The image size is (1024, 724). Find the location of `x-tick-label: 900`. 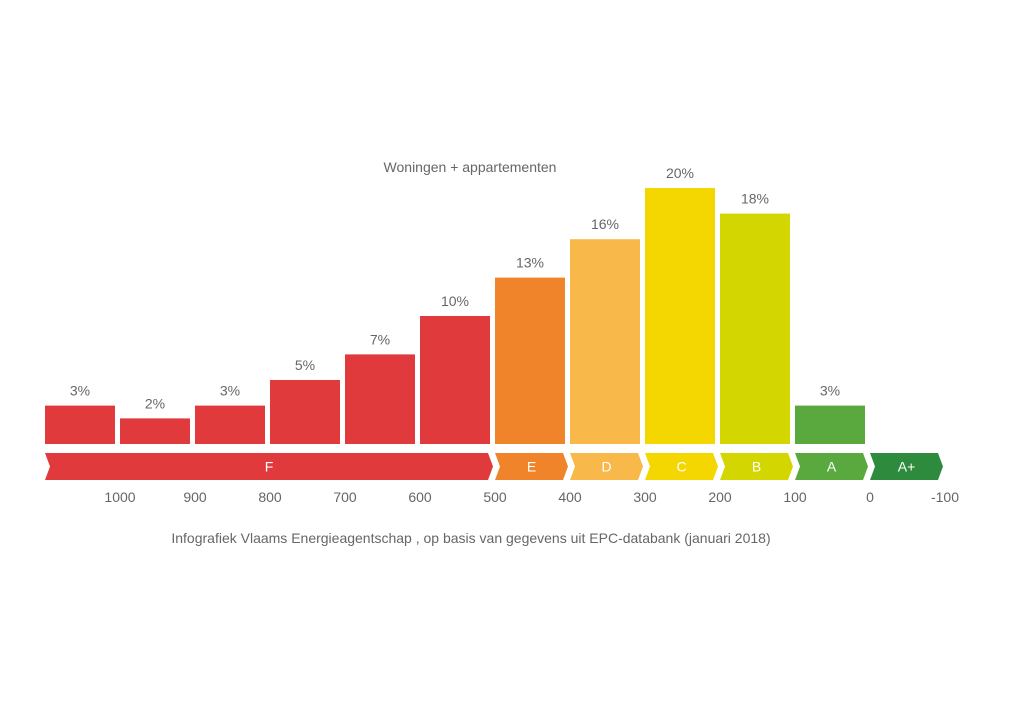

x-tick-label: 900 is located at coordinates (195, 497).